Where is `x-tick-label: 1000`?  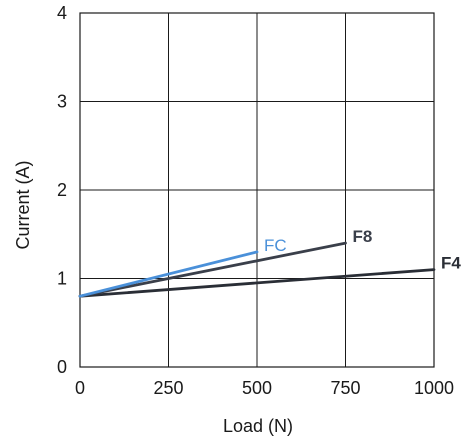
x-tick-label: 1000 is located at coordinates (434, 388).